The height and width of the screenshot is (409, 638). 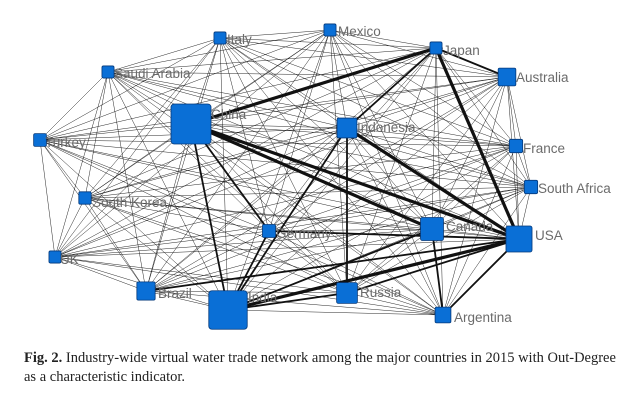 What do you see at coordinates (175, 293) in the screenshot?
I see `label-brazil: Brazil` at bounding box center [175, 293].